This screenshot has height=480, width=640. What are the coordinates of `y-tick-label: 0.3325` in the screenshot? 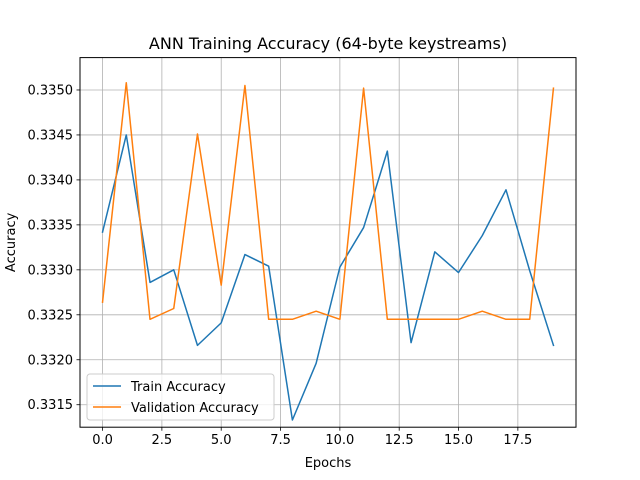 It's located at (51, 315).